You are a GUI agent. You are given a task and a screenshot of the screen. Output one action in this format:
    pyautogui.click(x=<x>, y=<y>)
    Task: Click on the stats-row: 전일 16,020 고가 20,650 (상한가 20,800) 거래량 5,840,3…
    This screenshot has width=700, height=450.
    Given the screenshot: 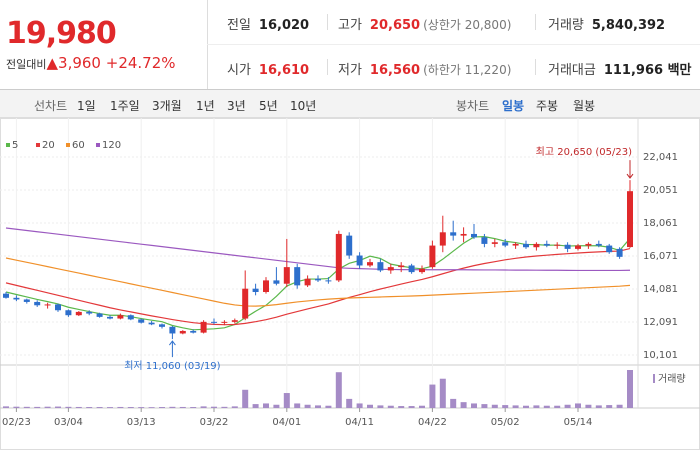 What is the action you would take?
    pyautogui.click(x=453, y=22)
    